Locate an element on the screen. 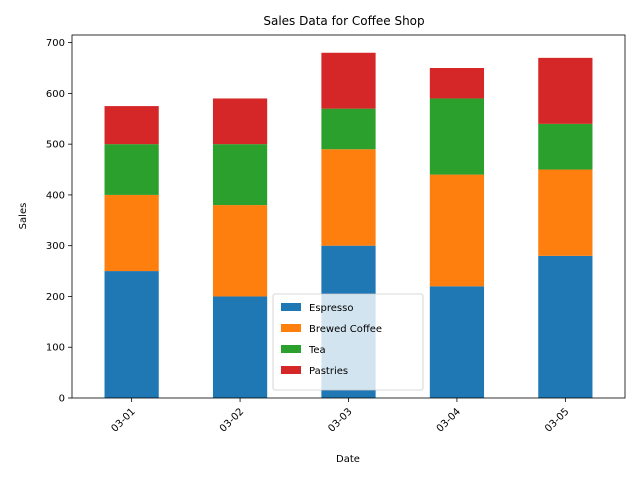 The height and width of the screenshot is (480, 640). y-tick-label-700: 700 is located at coordinates (55, 43).